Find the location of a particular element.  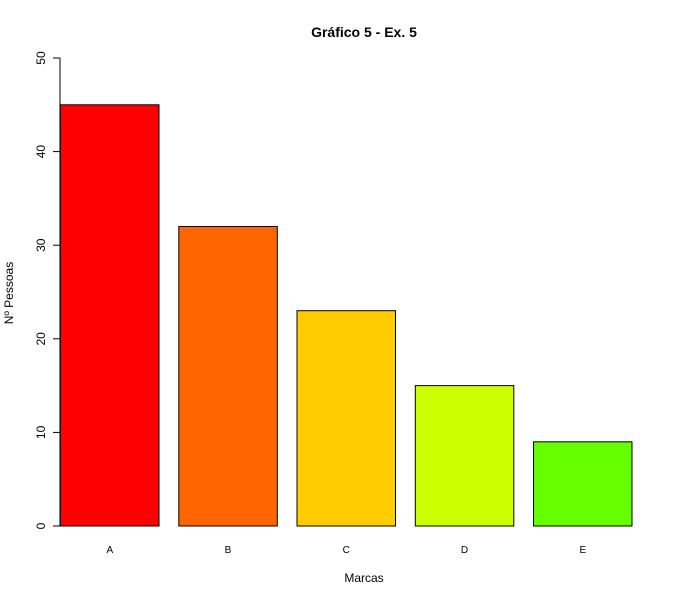

bar-D is located at coordinates (464, 456).